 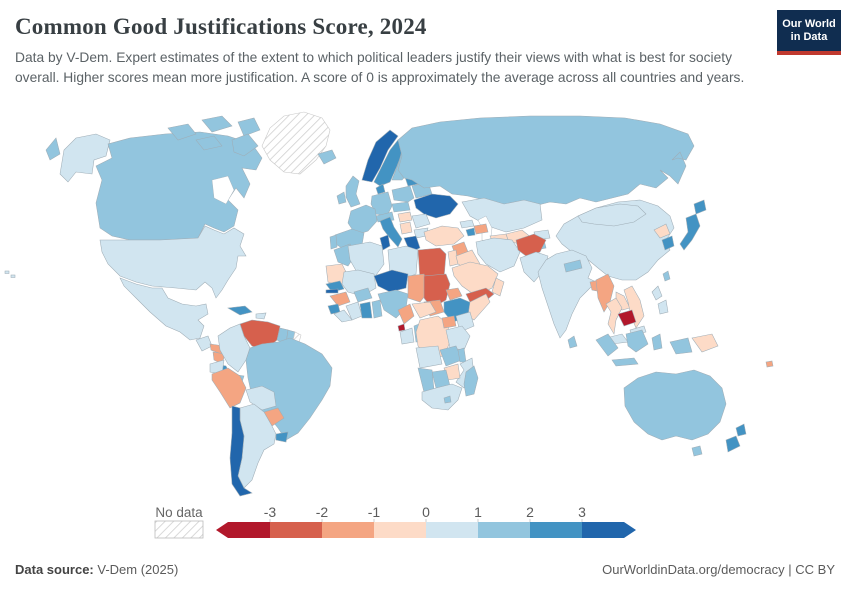 What do you see at coordinates (458, 338) in the screenshot?
I see `country-tanzania` at bounding box center [458, 338].